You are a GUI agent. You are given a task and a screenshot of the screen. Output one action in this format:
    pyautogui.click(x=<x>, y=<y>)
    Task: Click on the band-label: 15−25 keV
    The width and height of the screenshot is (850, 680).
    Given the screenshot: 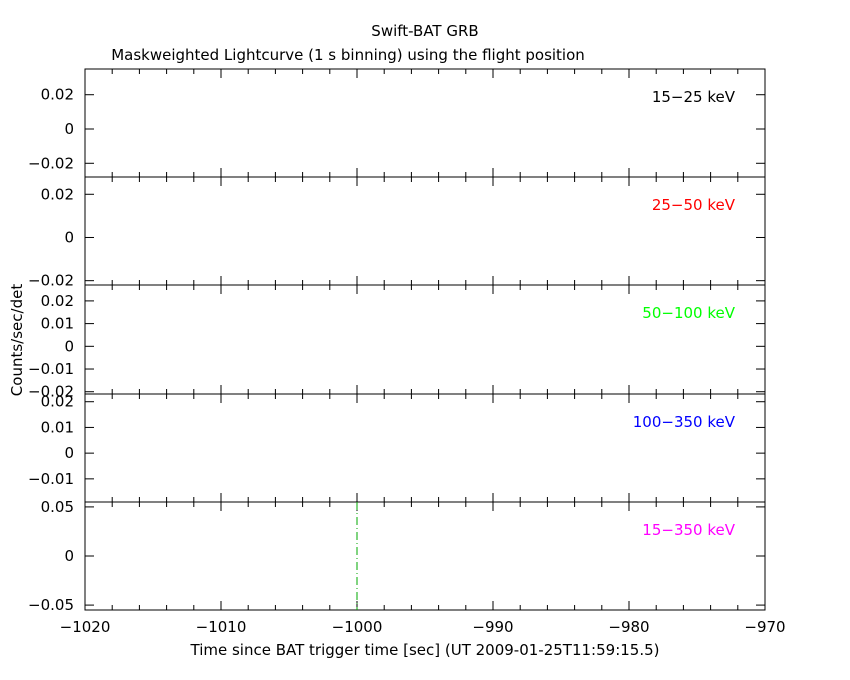 What is the action you would take?
    pyautogui.click(x=694, y=97)
    